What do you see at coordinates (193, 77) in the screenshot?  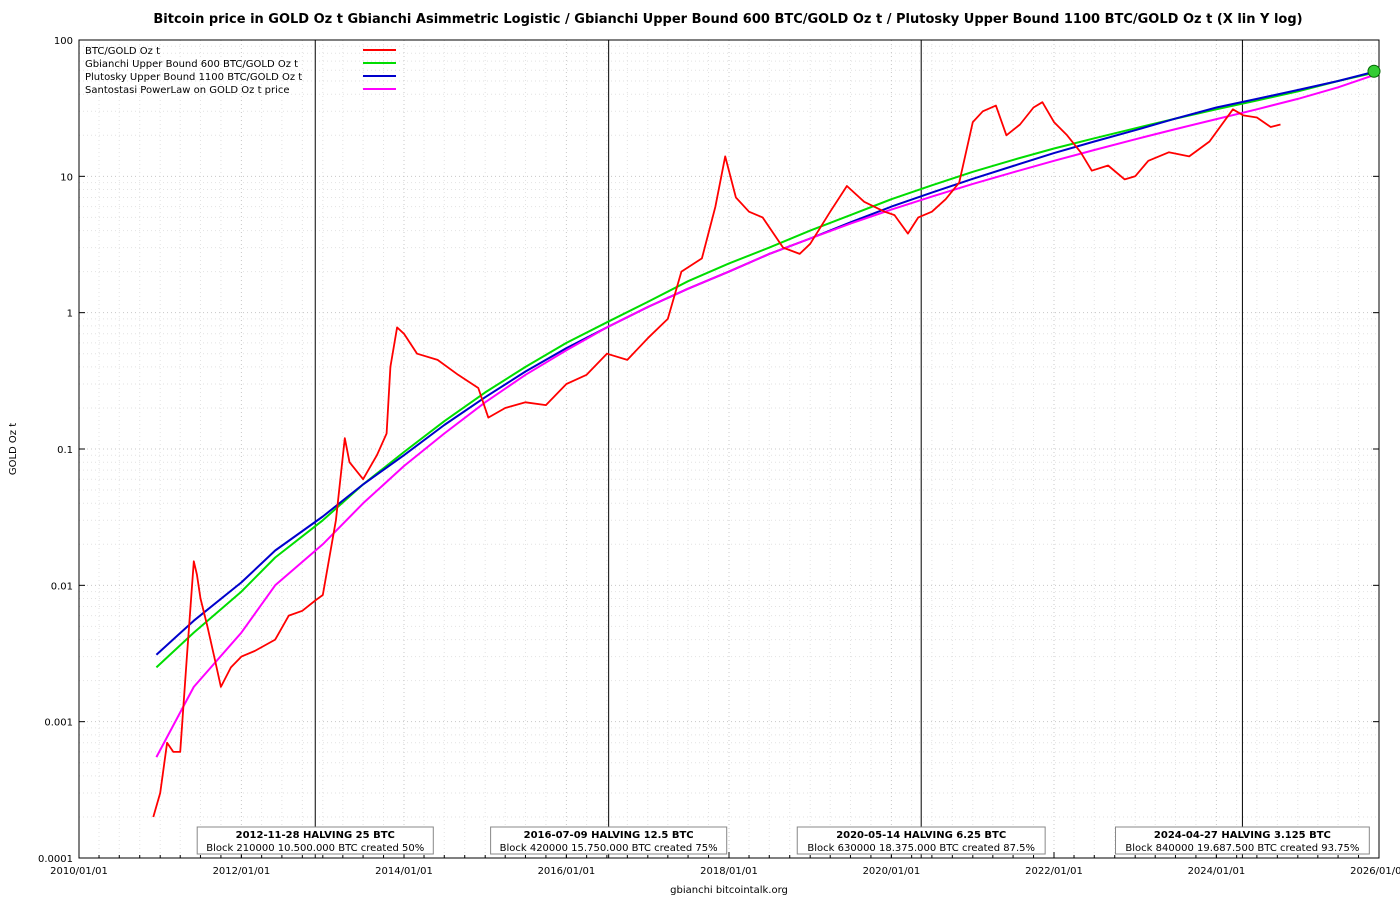 I see `legend-label: Plutosky Upper Bound 1100 BTC/GOLD Oz t` at bounding box center [193, 77].